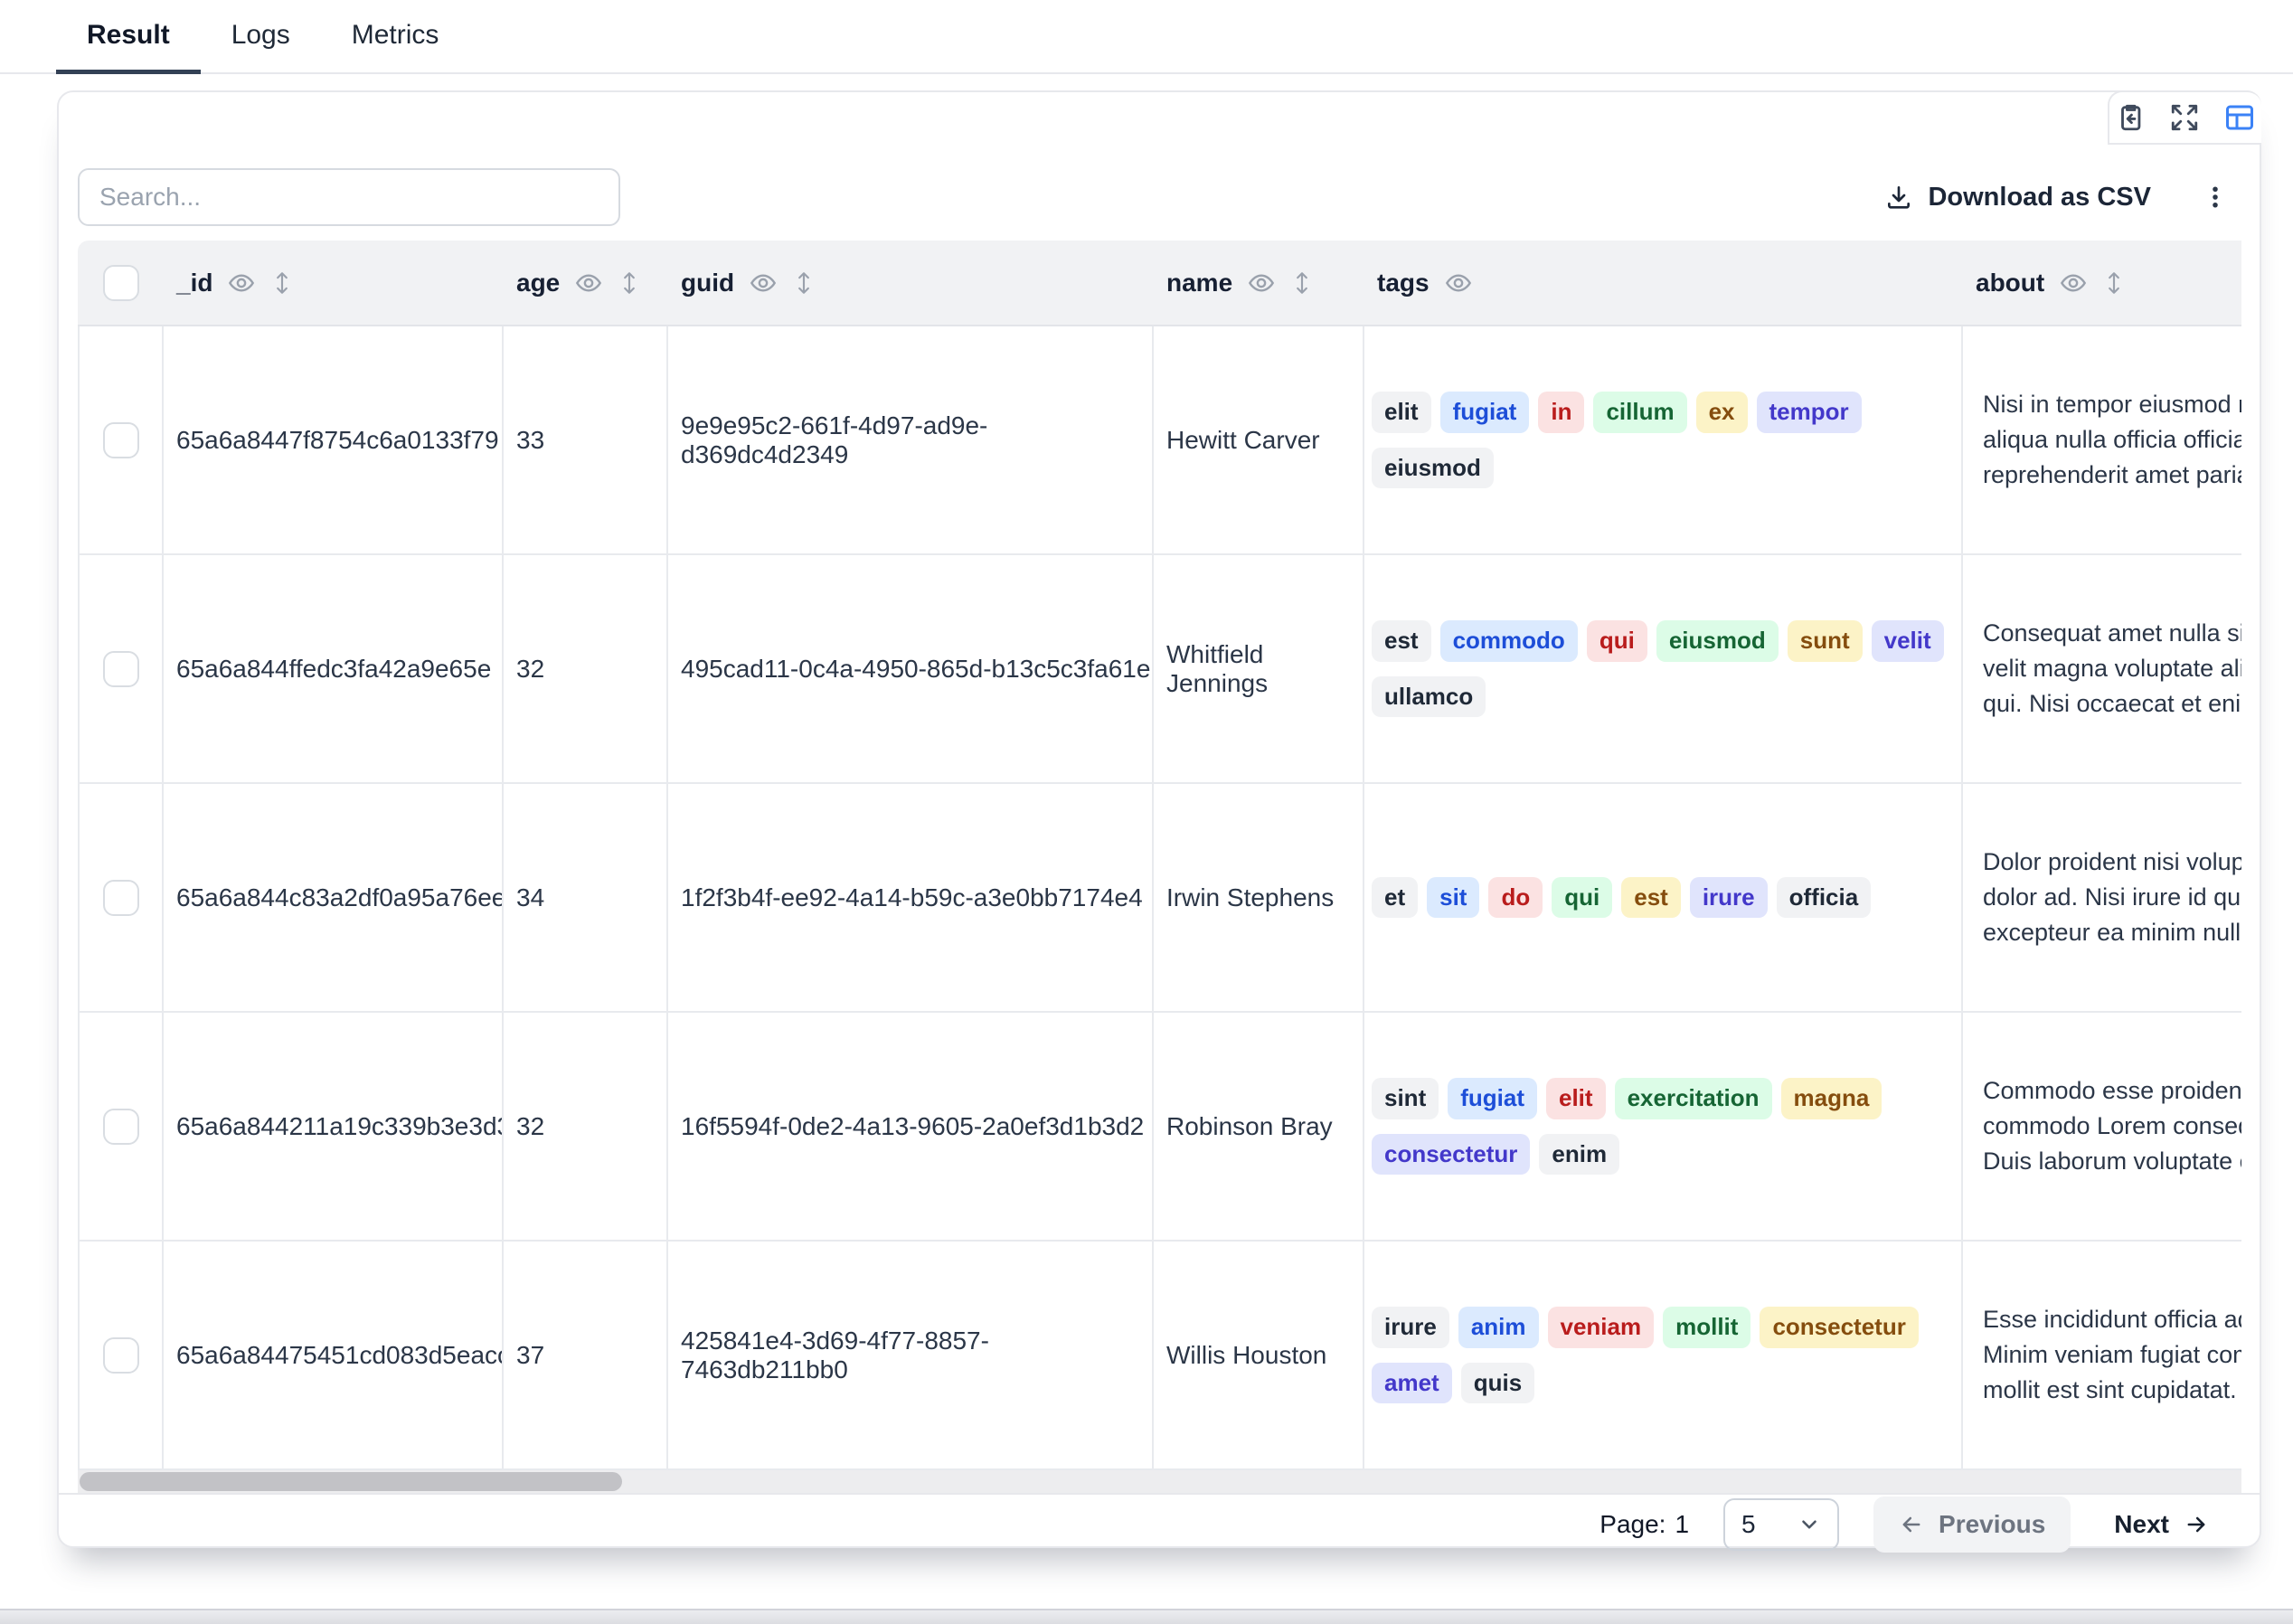 This screenshot has height=1624, width=2293. Describe the element at coordinates (1155, 197) in the screenshot. I see `table-controls: Download as CSV` at that location.